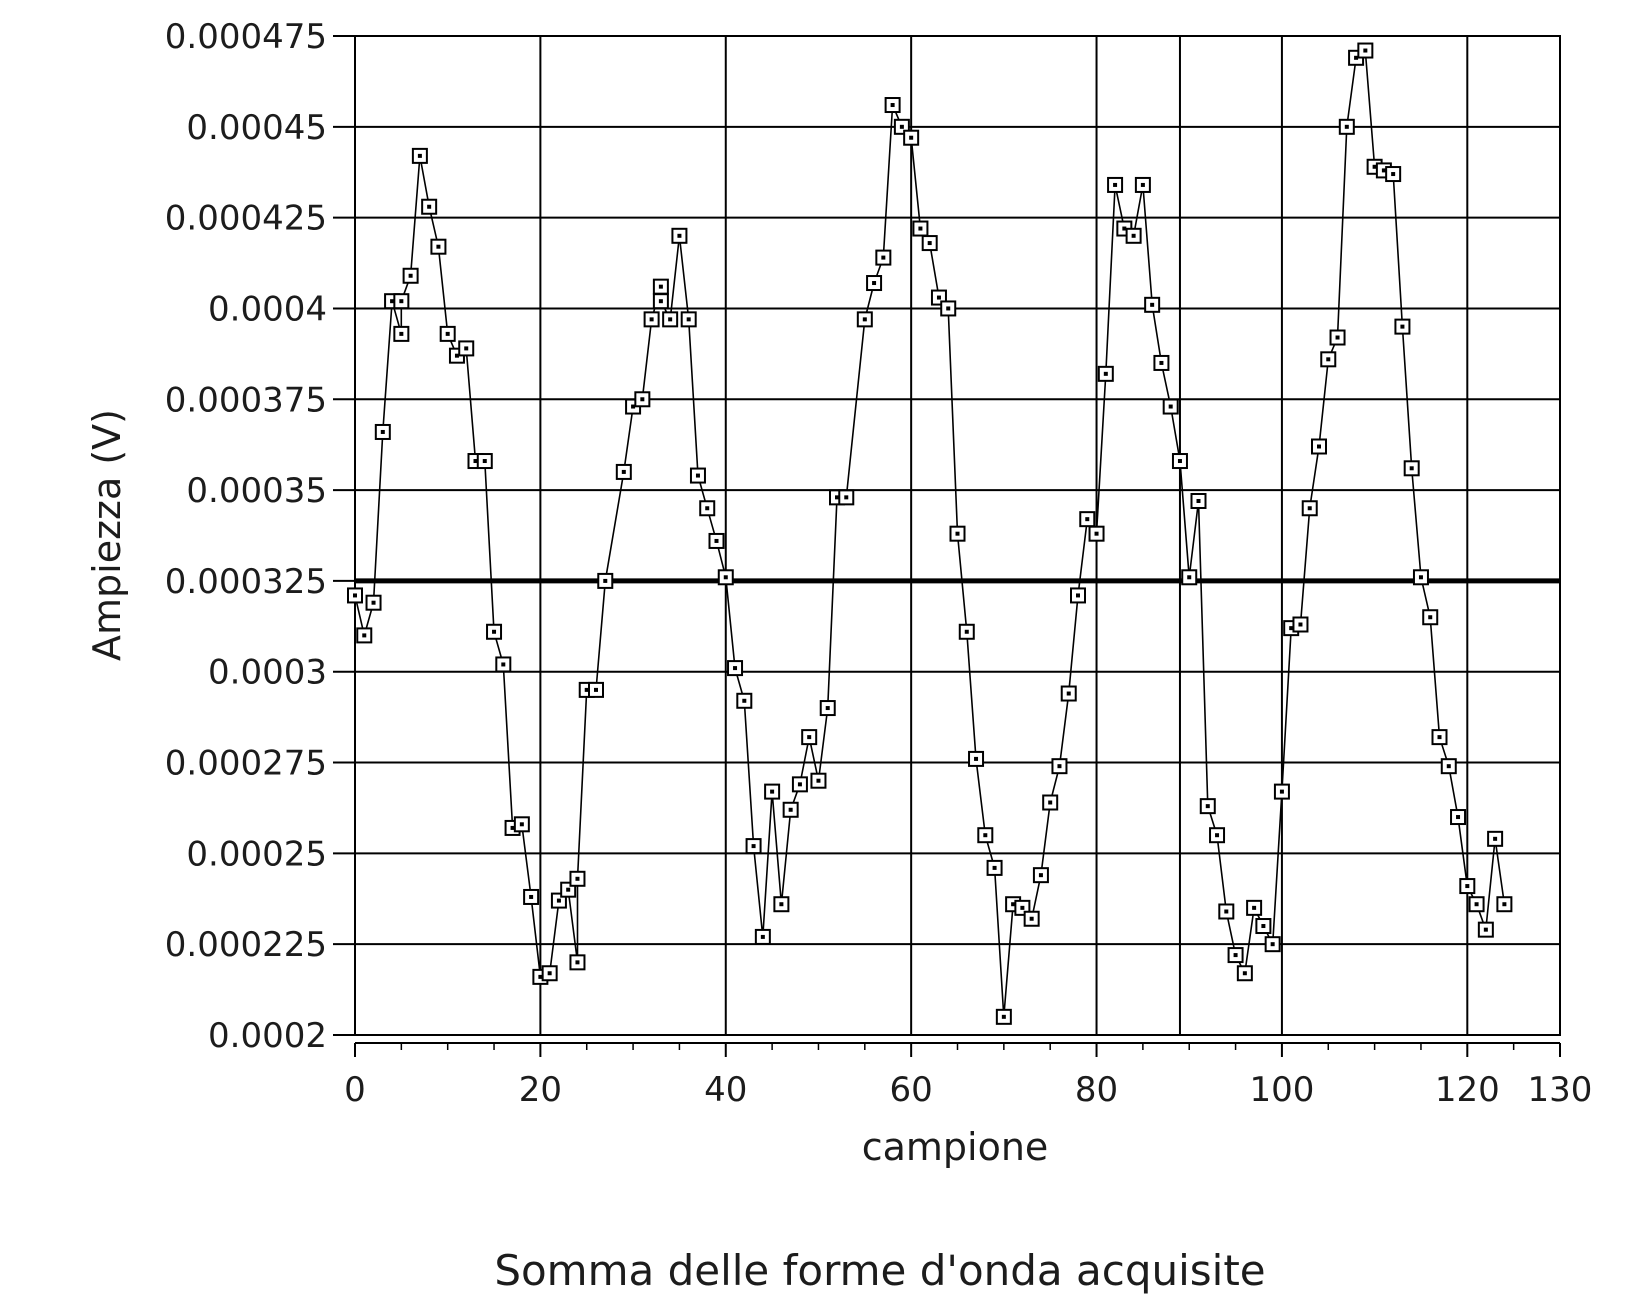 The height and width of the screenshot is (1309, 1630). Describe the element at coordinates (246, 945) in the screenshot. I see `y-tick-label: 0.000225` at that location.